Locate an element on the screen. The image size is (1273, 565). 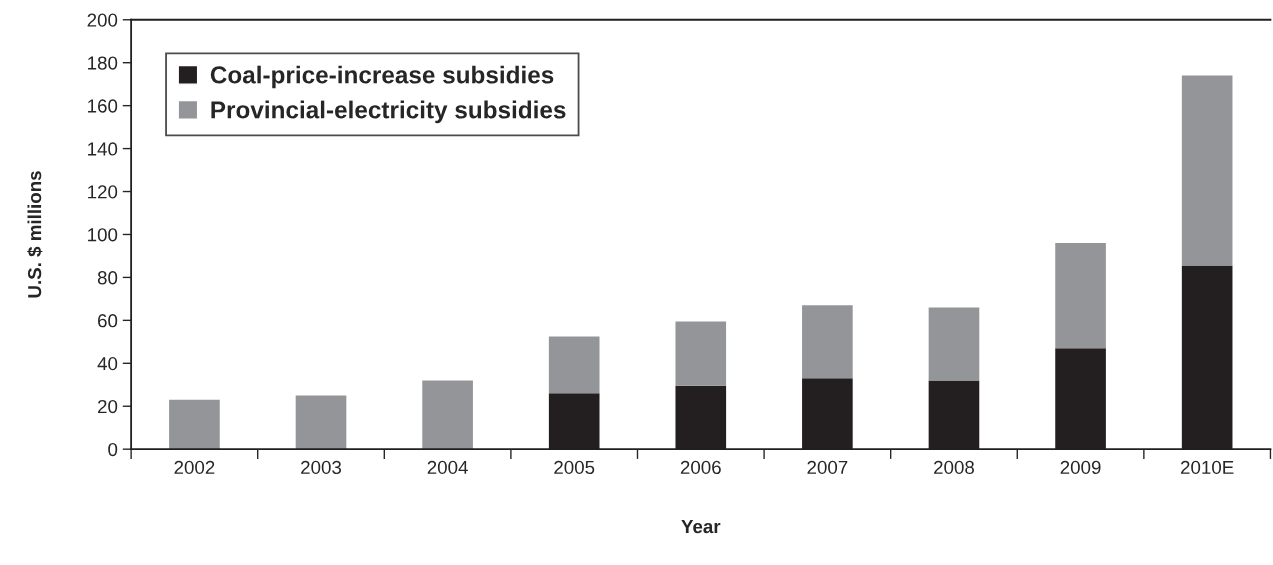
y-tick-label: 40 is located at coordinates (107, 364).